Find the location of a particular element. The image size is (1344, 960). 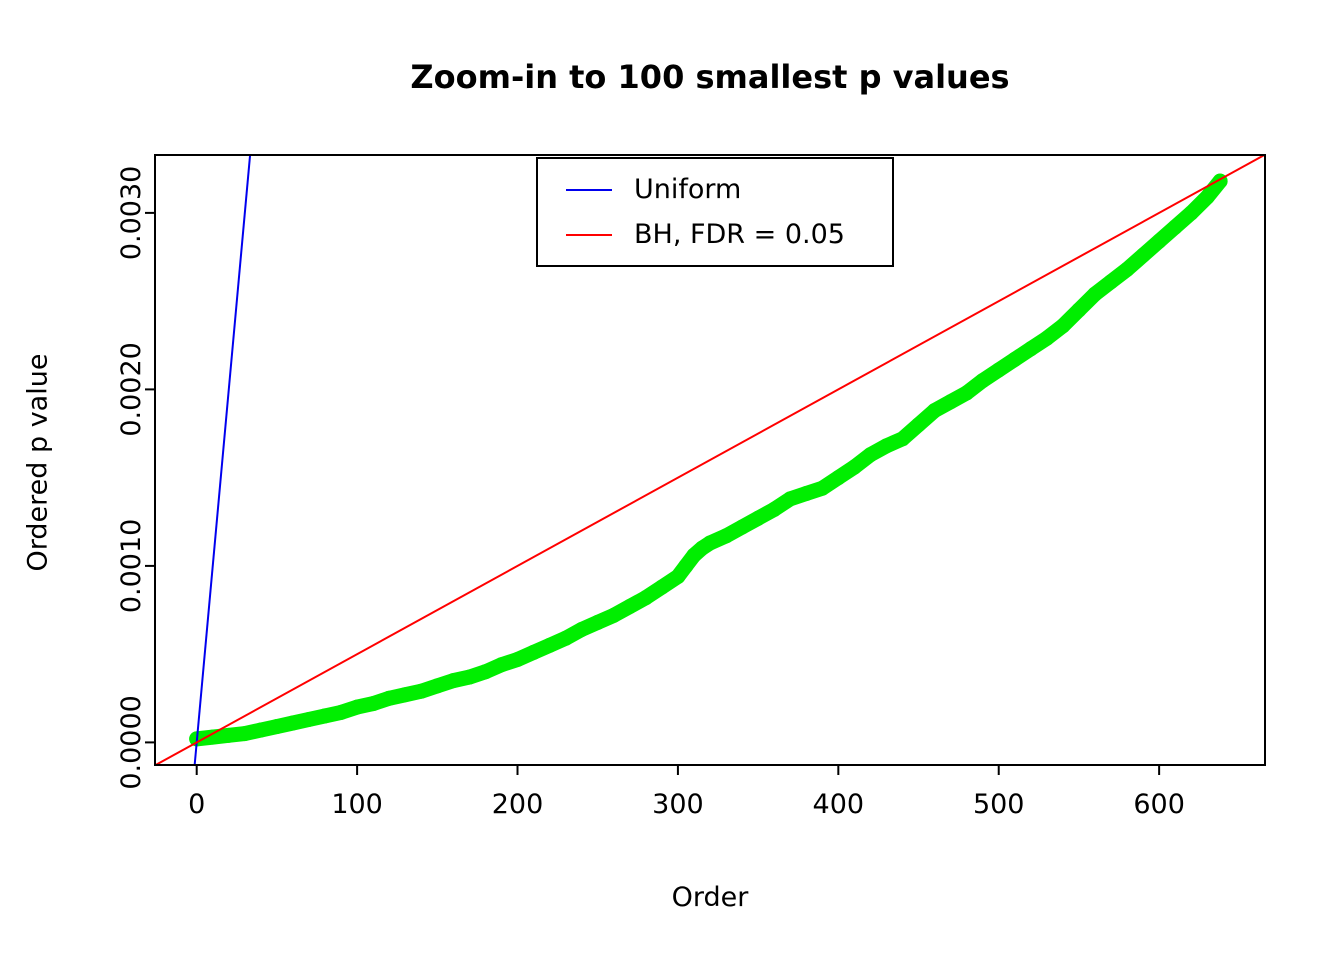

legend: Uniform BH, FDR = 0.05 is located at coordinates (715, 212).